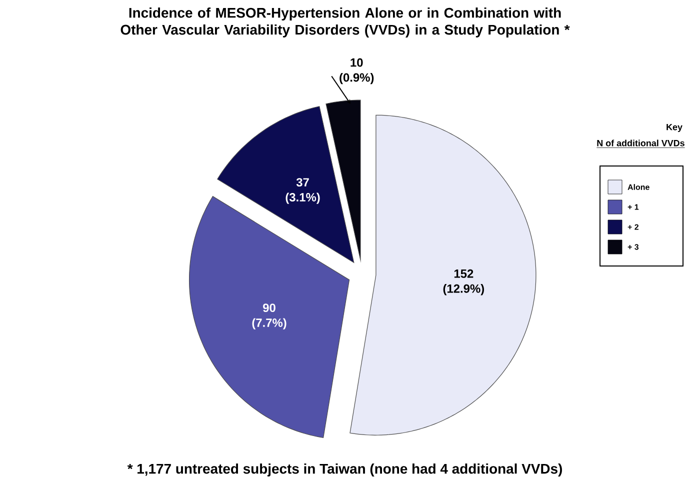 The image size is (690, 486). I want to click on data-label: 90 (7.7%), so click(269, 317).